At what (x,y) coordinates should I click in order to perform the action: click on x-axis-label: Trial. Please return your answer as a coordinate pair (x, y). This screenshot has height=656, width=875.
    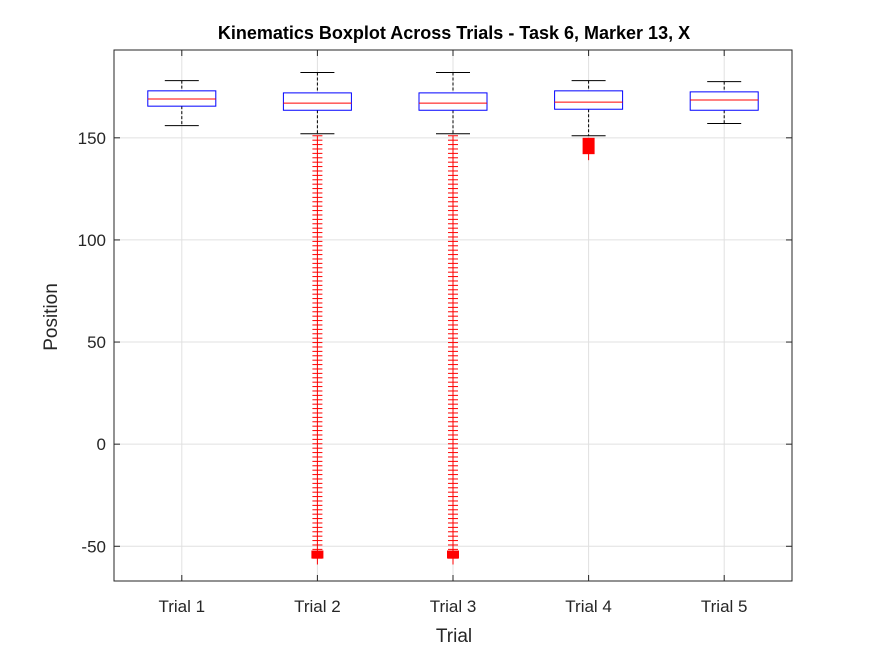
    Looking at the image, I should click on (454, 636).